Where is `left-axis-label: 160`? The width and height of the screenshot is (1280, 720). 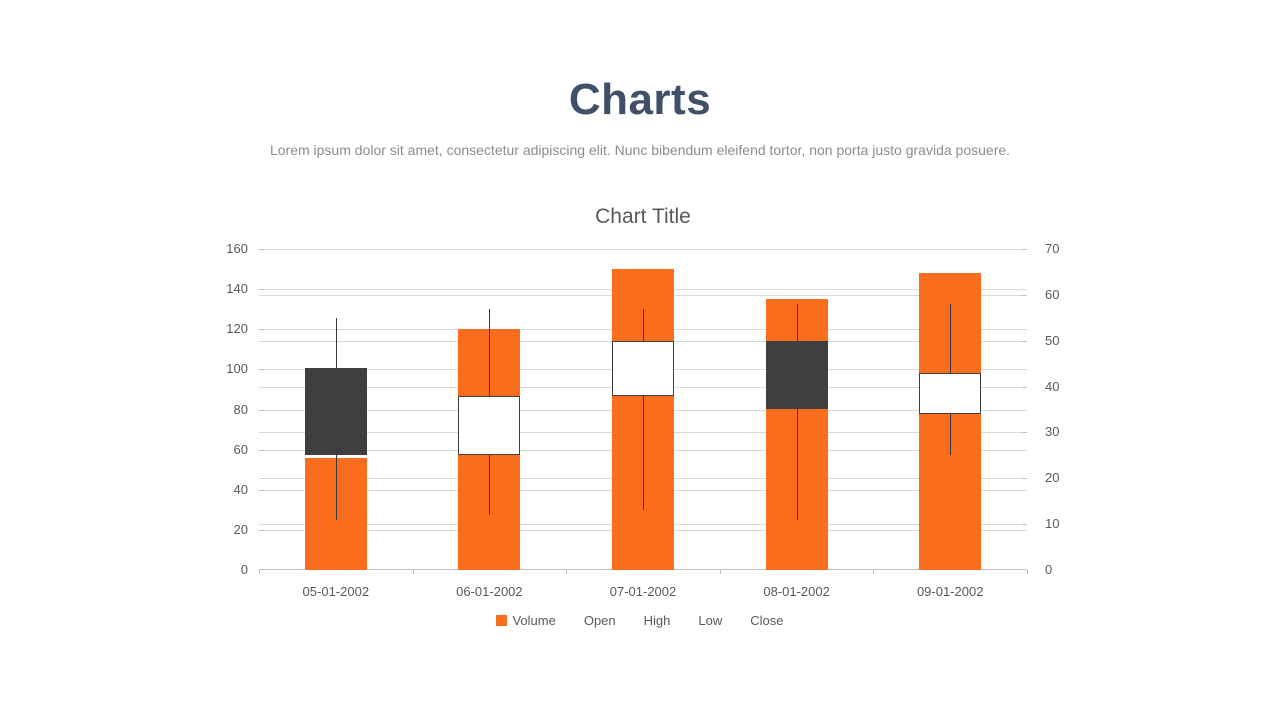 left-axis-label: 160 is located at coordinates (237, 248).